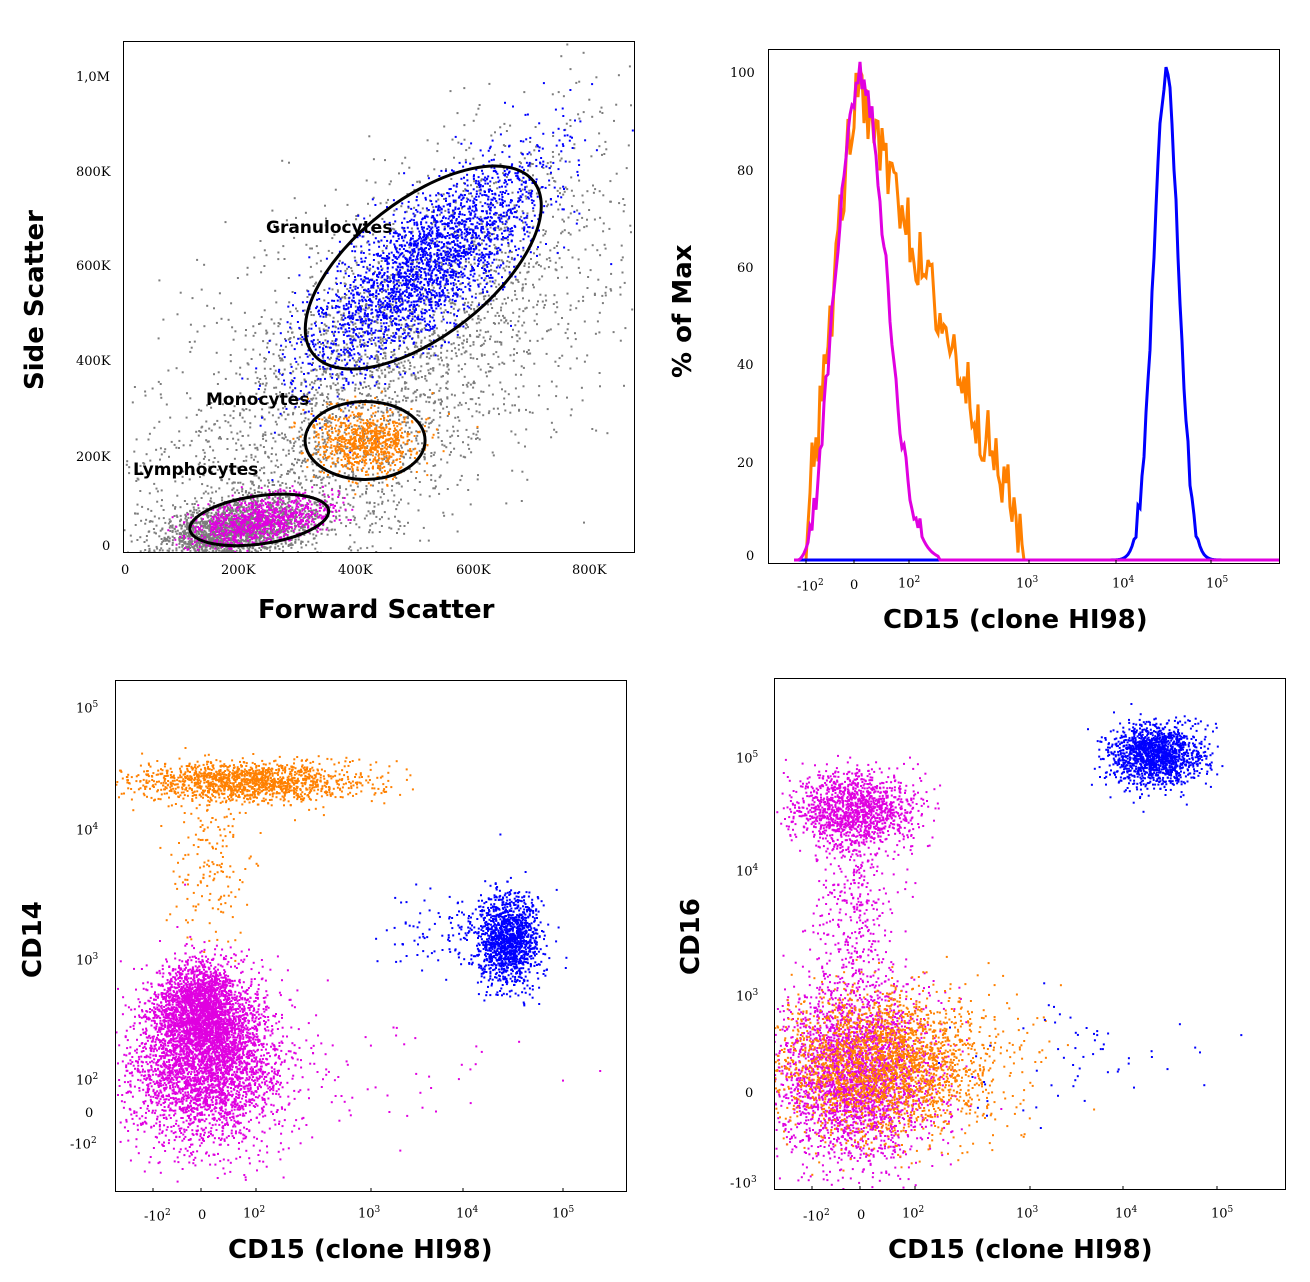 This screenshot has width=1310, height=1282. I want to click on granulocytes-histogram, so click(1036, 314).